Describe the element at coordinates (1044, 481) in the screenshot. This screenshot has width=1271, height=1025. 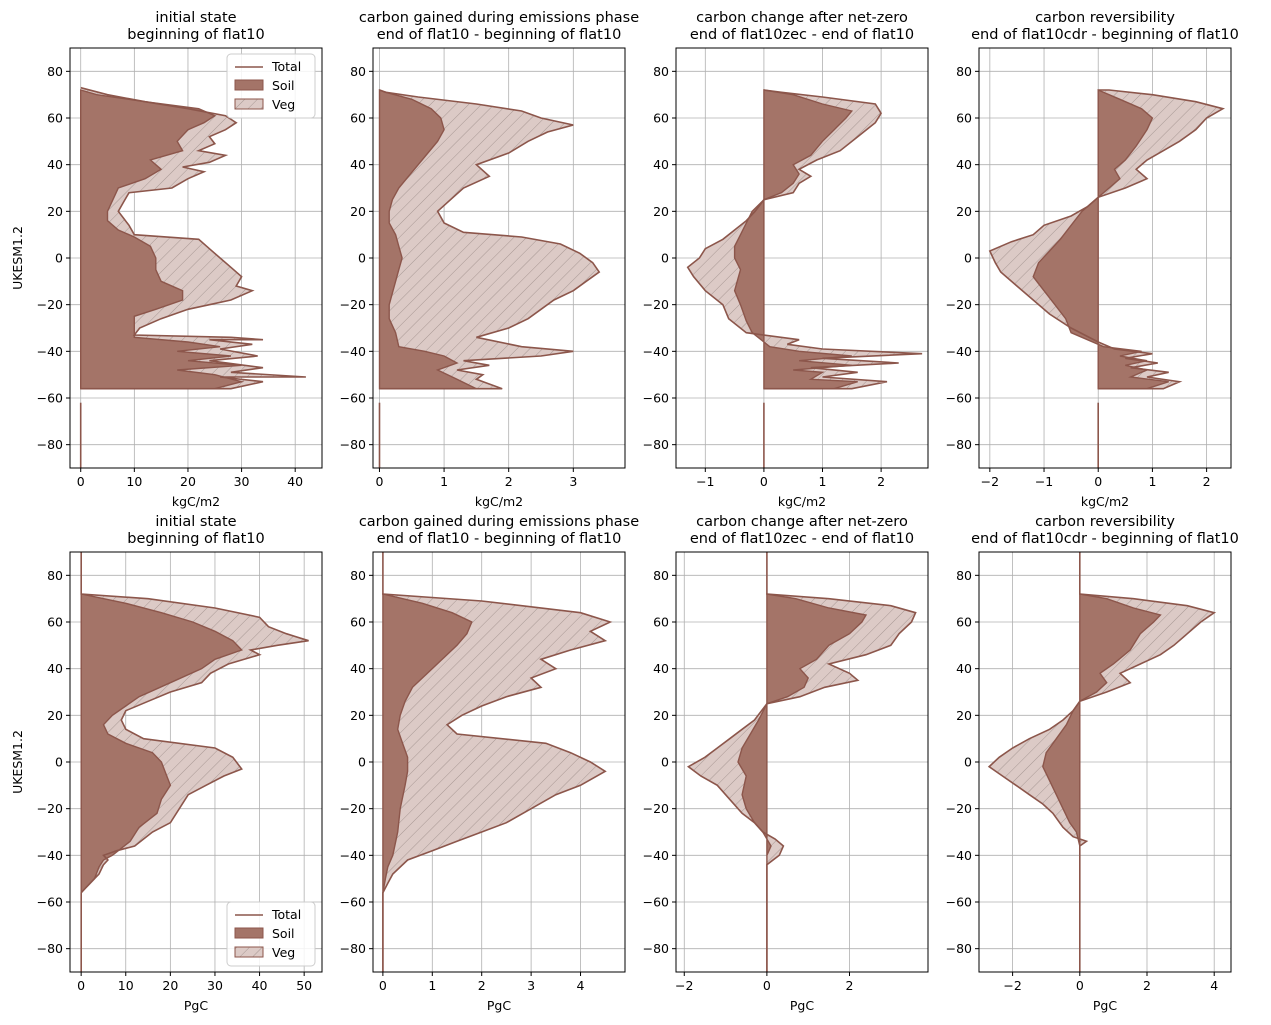
I see `x-tick-label: −1` at that location.